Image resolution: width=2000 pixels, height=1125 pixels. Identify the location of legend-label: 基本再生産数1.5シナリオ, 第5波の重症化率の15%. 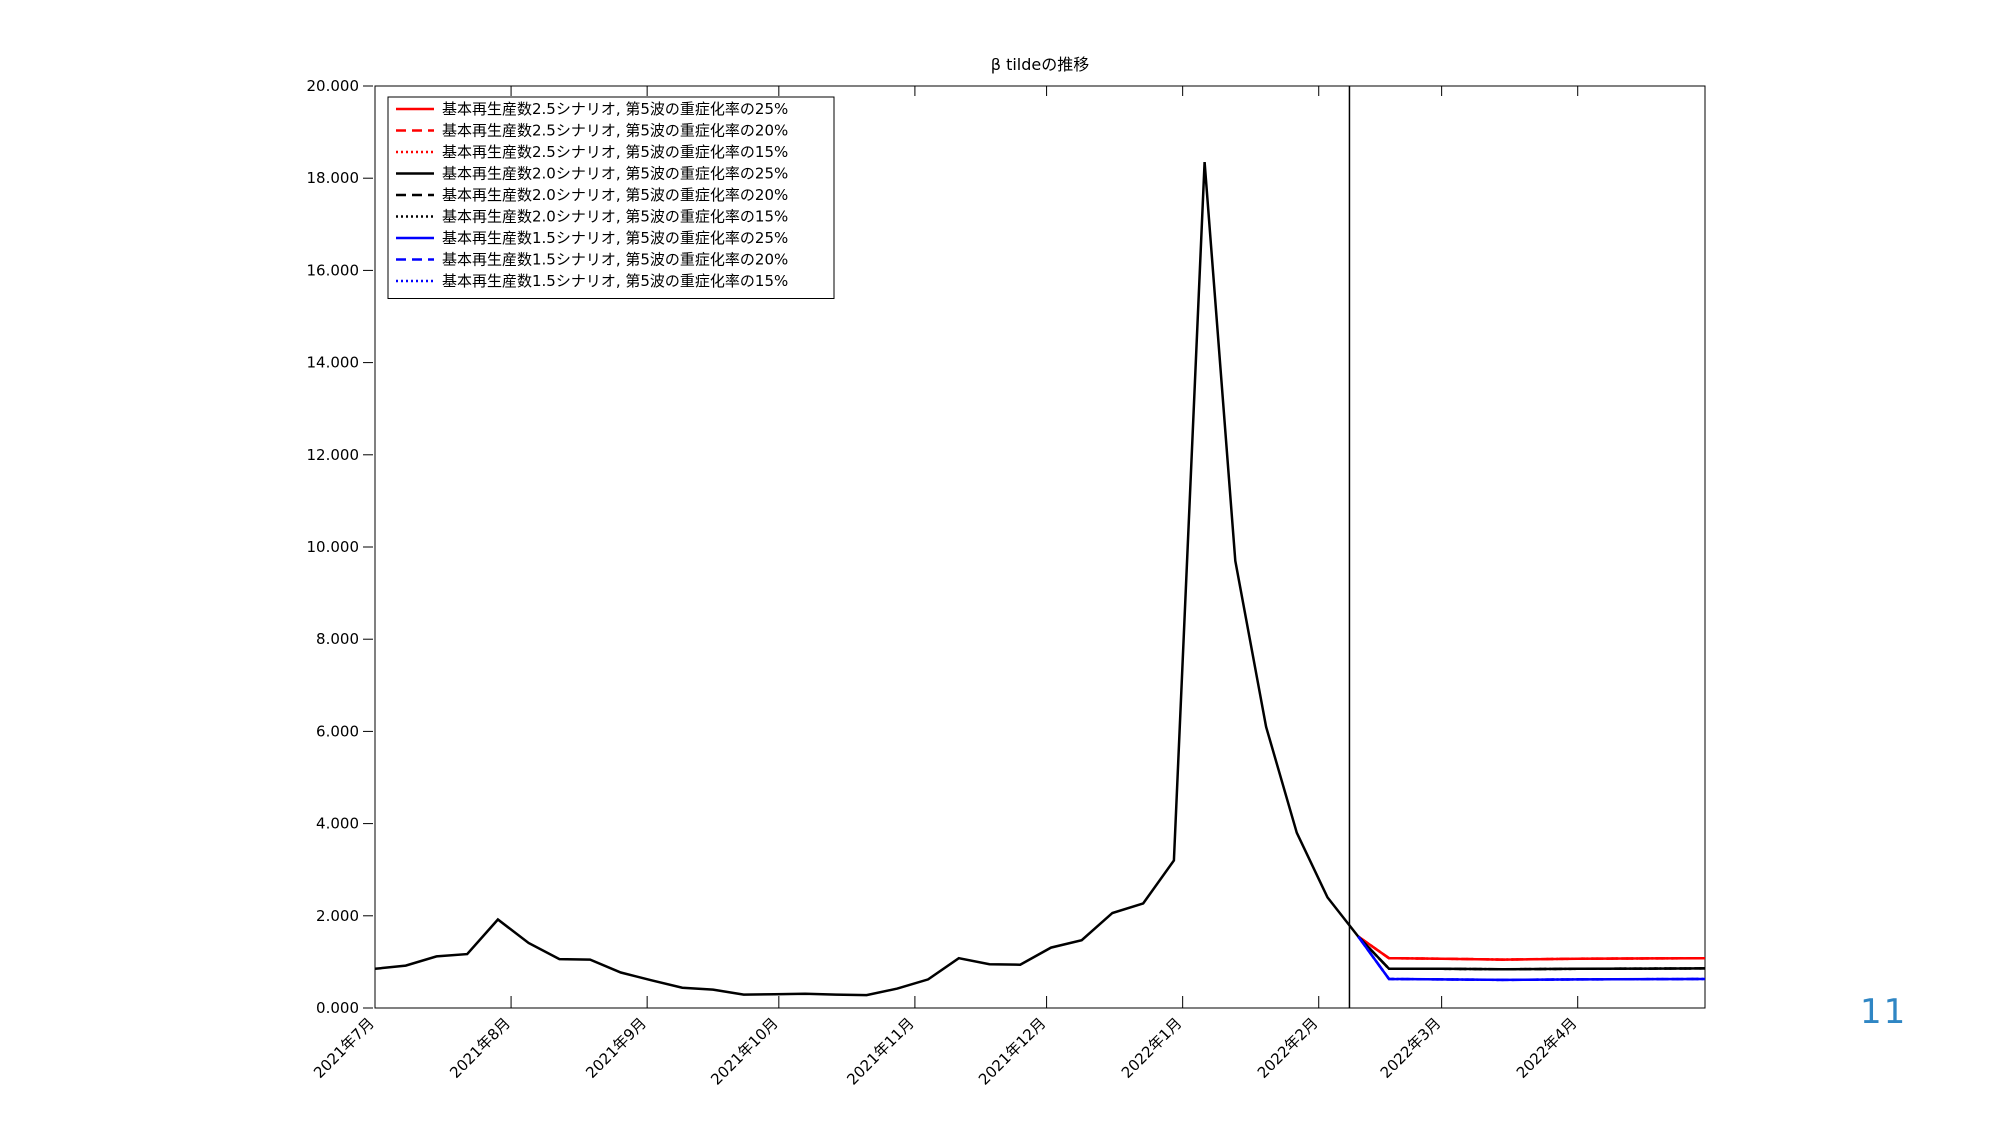
(615, 281).